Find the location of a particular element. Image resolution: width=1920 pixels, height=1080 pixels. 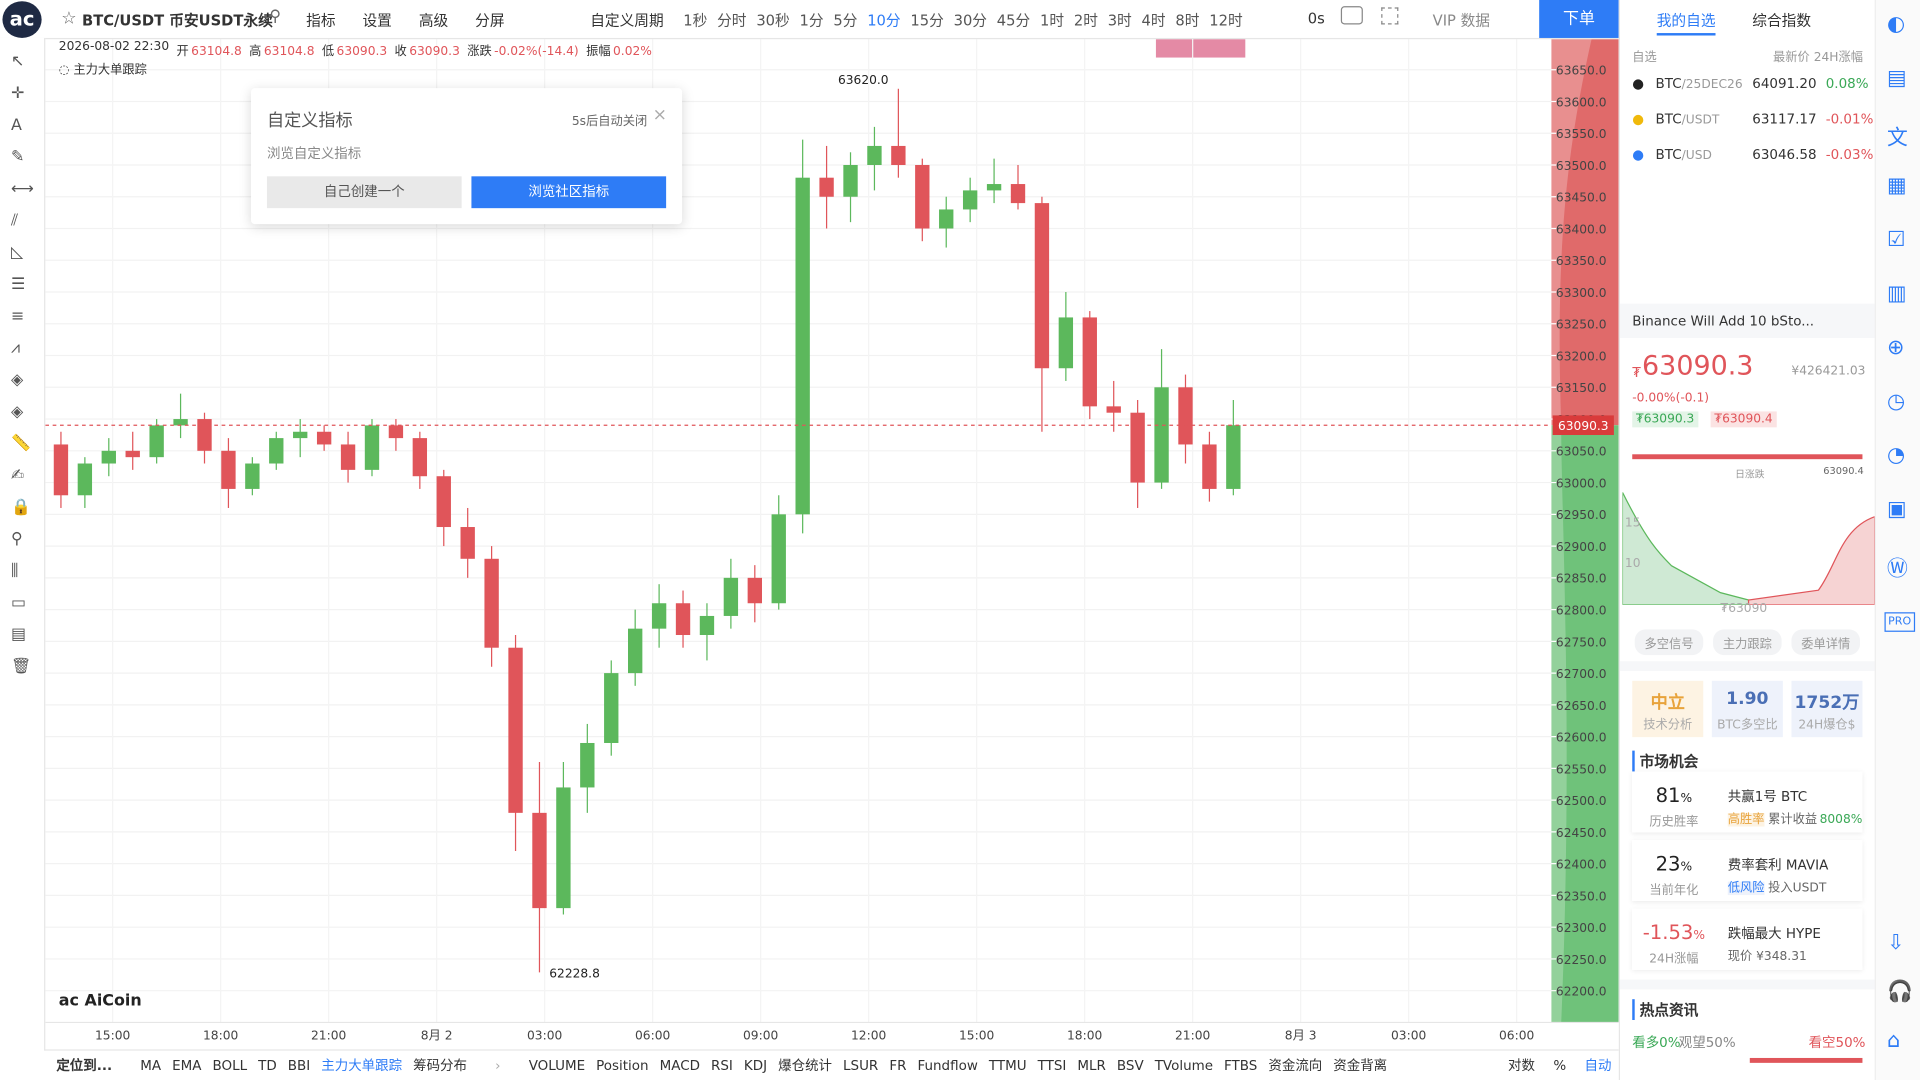

indicator: LSUR is located at coordinates (861, 1065).